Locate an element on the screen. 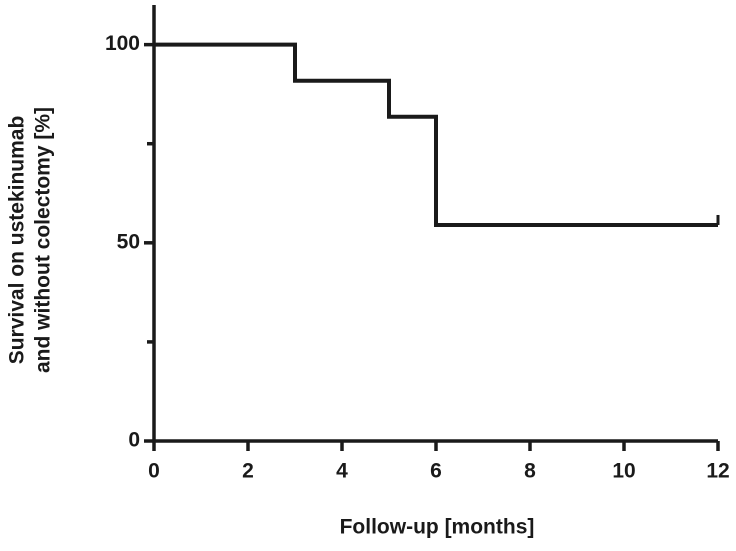  x-tick-label: 12 is located at coordinates (717, 471).